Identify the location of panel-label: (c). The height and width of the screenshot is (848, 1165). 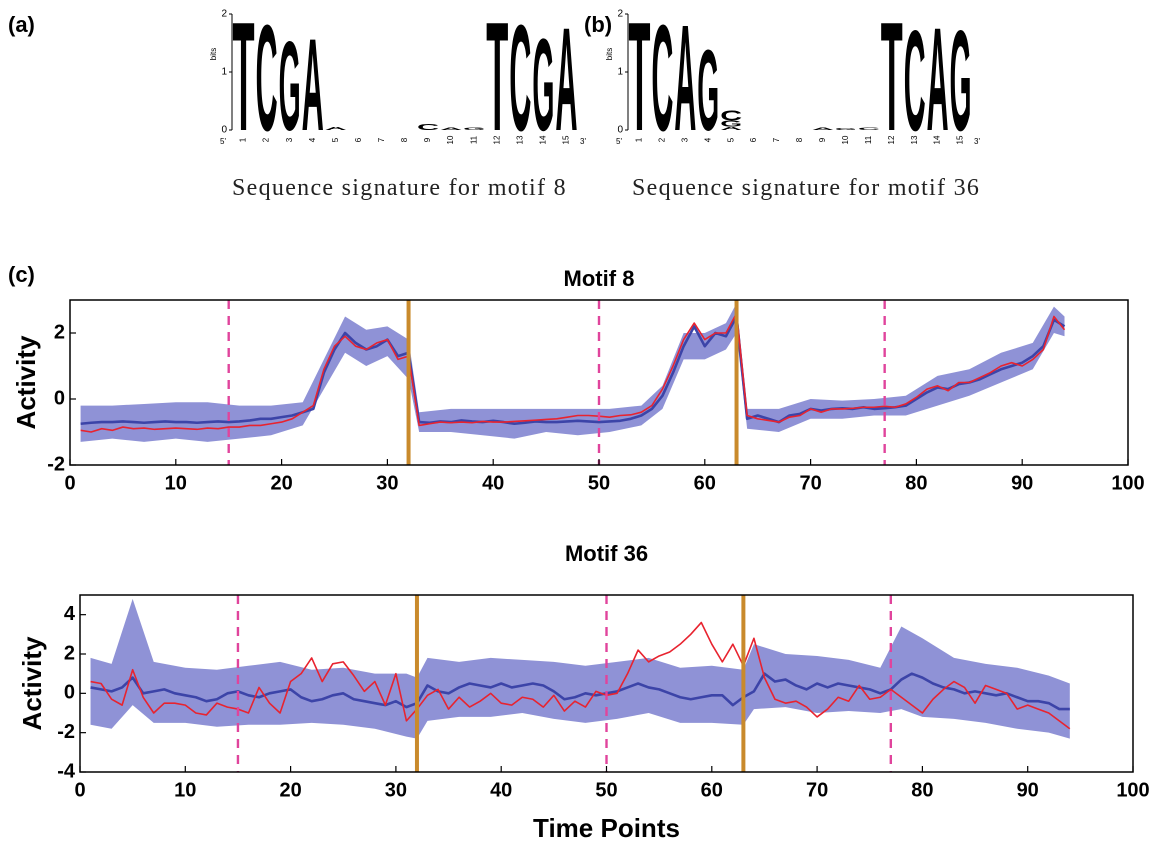
(21, 274).